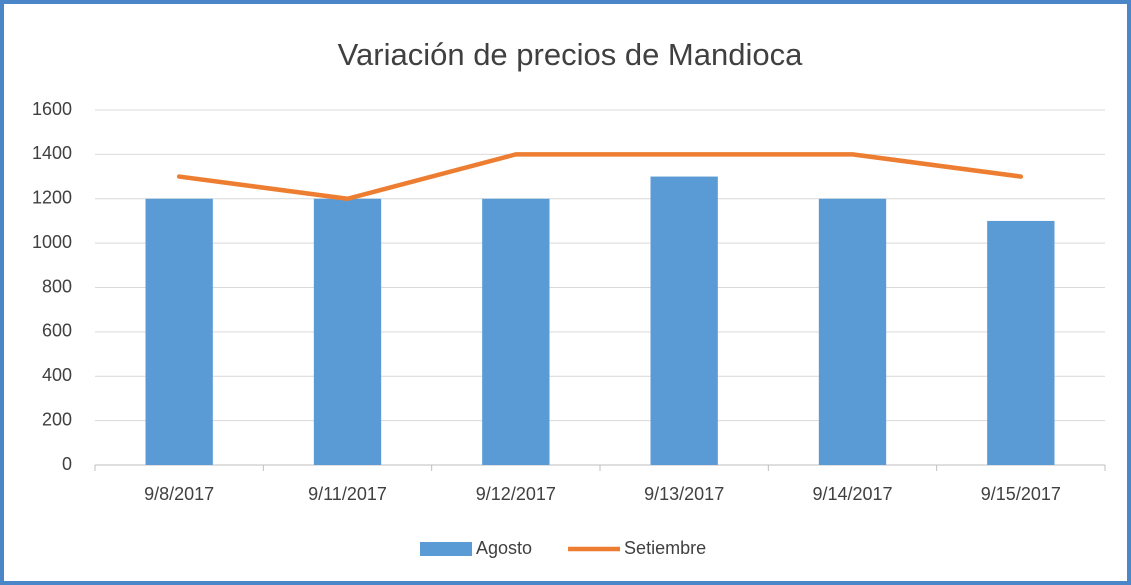 The width and height of the screenshot is (1131, 585). What do you see at coordinates (347, 494) in the screenshot?
I see `x-tick-label: 9/11/2017` at bounding box center [347, 494].